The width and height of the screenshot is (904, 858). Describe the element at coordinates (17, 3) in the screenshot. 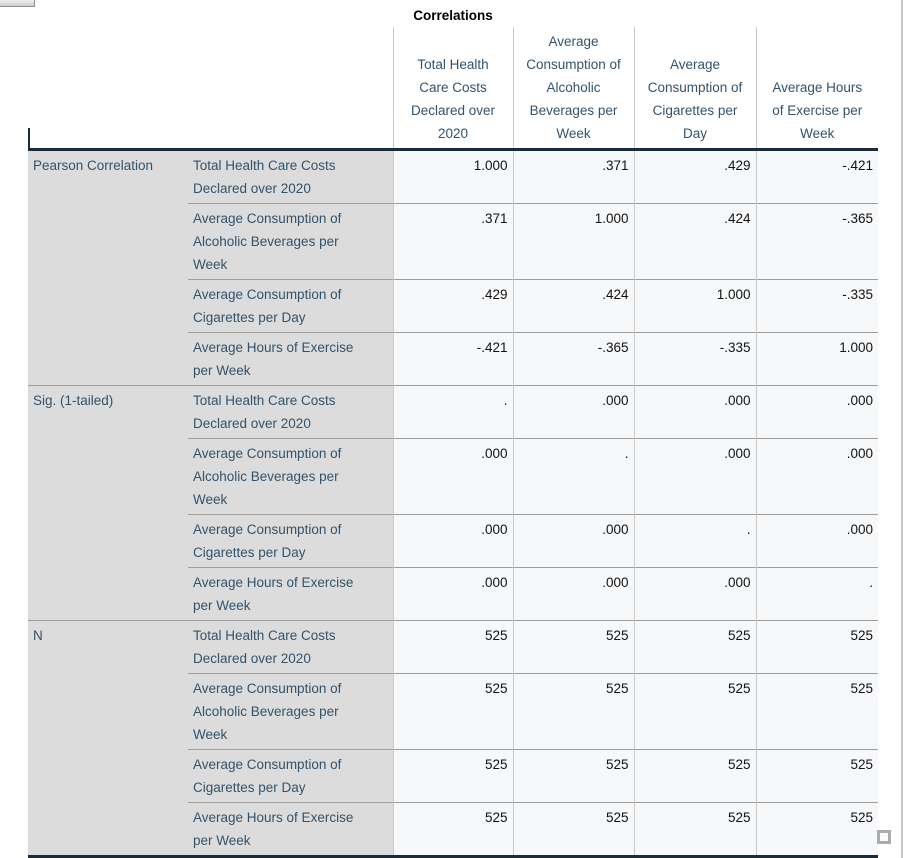

I see `scrollbar-fragment` at that location.